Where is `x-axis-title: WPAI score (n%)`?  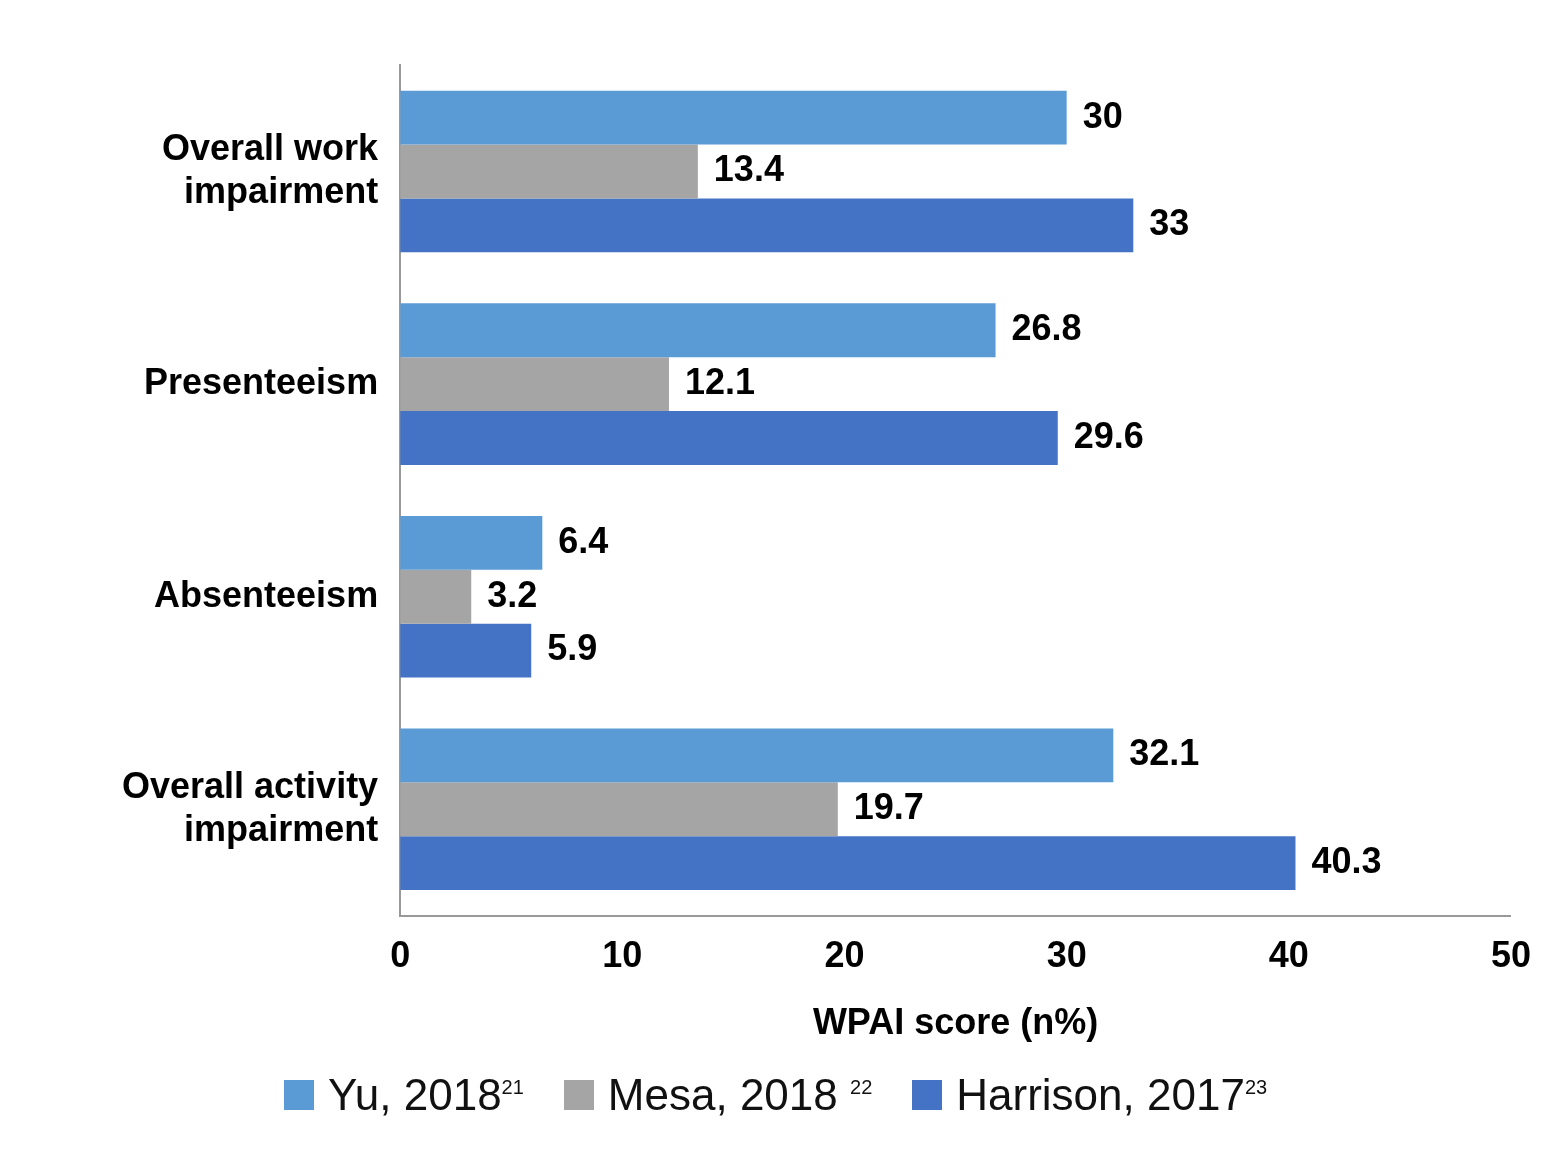 x-axis-title: WPAI score (n%) is located at coordinates (955, 1022).